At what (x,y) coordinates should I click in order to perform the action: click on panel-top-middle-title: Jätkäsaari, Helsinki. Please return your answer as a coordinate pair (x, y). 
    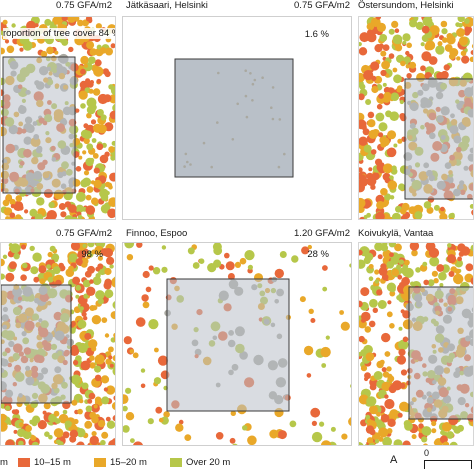
    Looking at the image, I should click on (167, 5).